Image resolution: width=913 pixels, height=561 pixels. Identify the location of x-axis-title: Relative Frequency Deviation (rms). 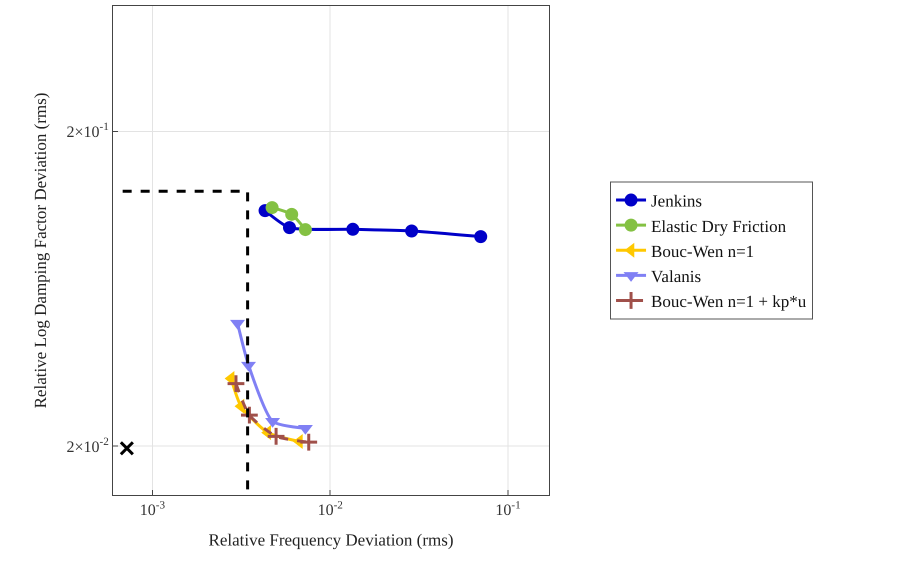
(331, 540).